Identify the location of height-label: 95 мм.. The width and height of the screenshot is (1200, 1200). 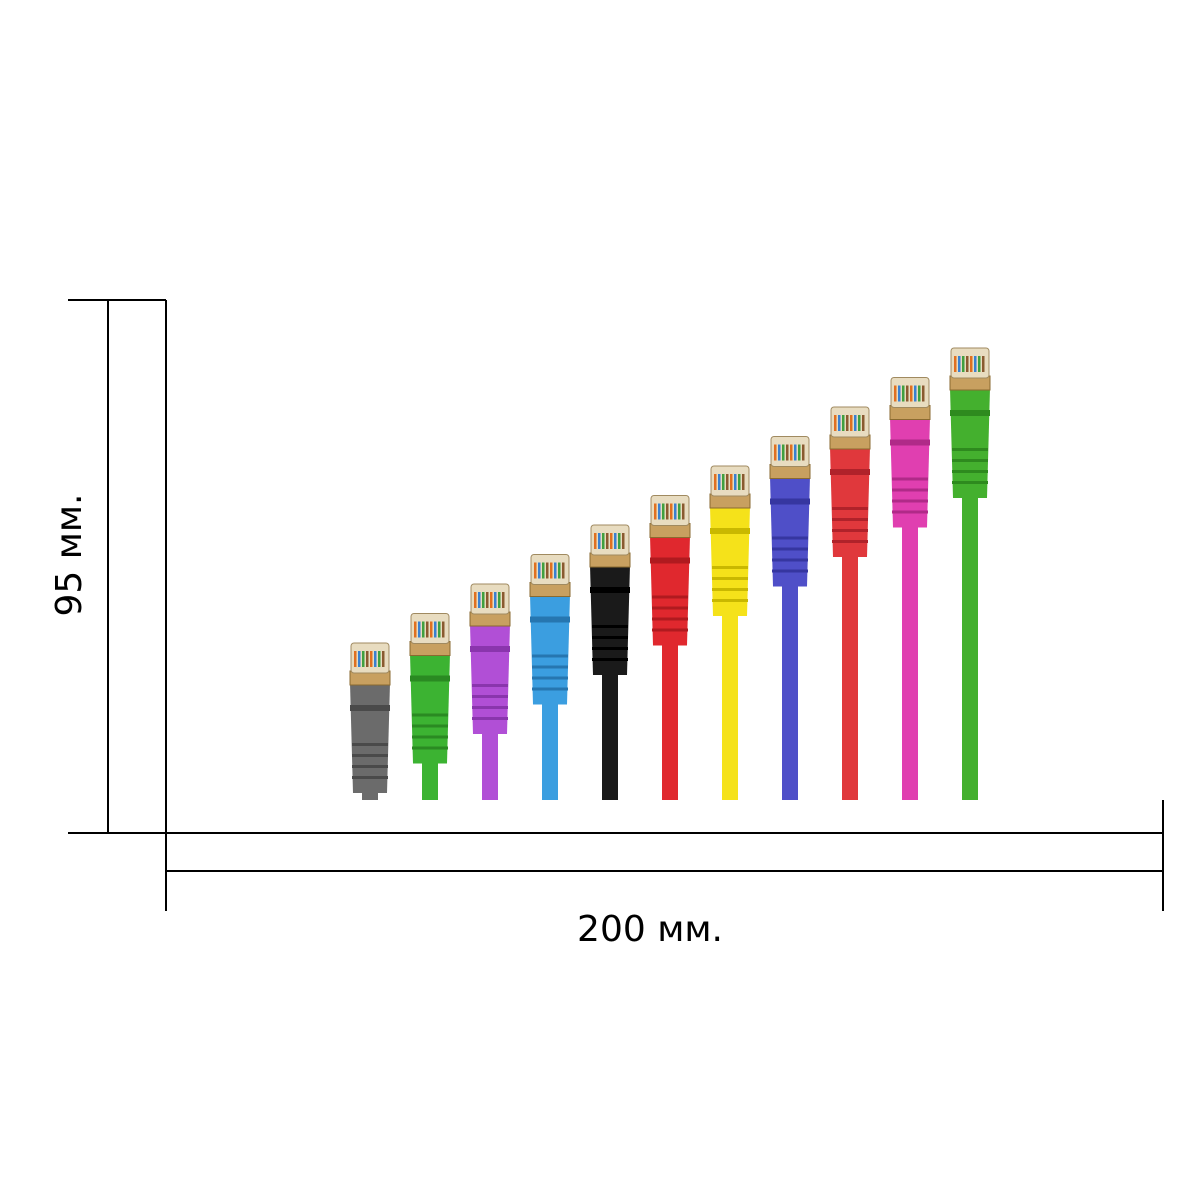
(69, 555).